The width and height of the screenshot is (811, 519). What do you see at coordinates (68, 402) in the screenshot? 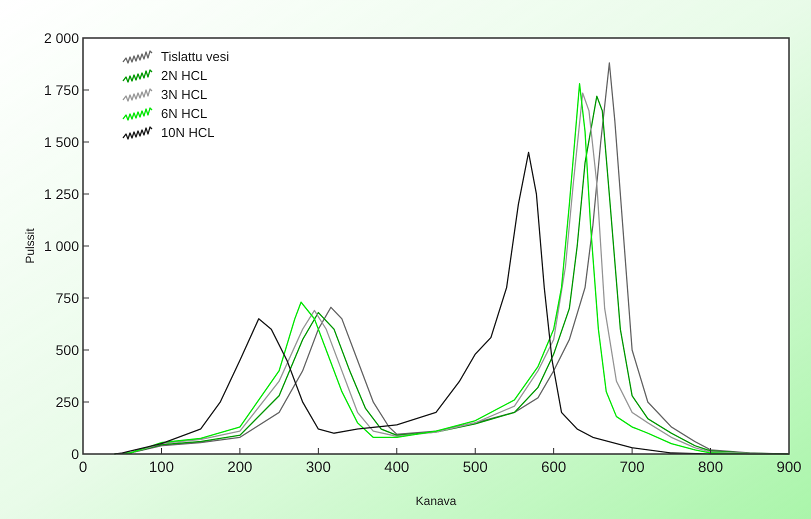
I see `y-tick-label: 250` at bounding box center [68, 402].